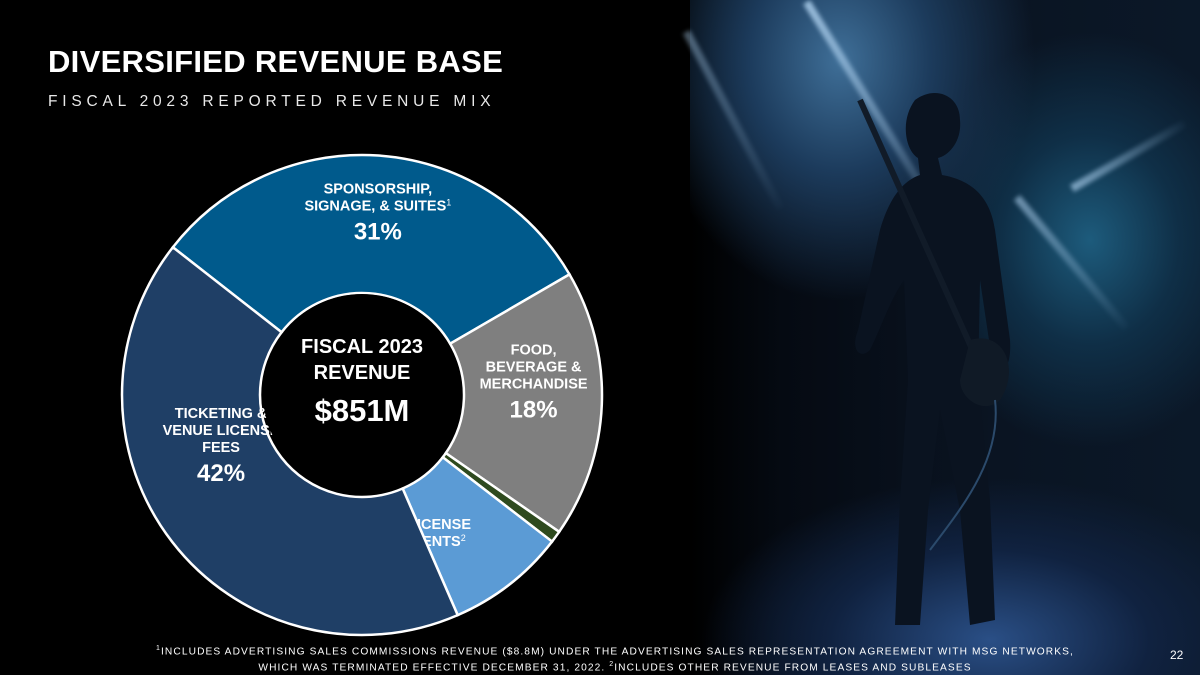 The image size is (1200, 675). What do you see at coordinates (276, 61) in the screenshot?
I see `slide-title: DIVERSIFIED REVENUE BASE` at bounding box center [276, 61].